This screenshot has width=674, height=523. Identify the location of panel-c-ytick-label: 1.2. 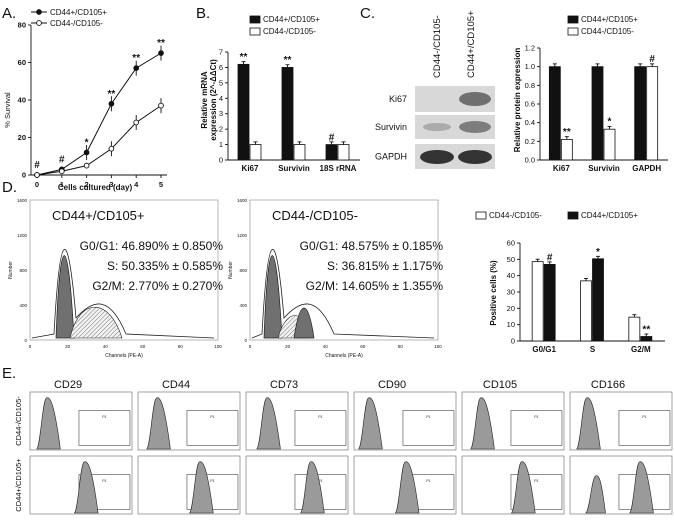
(530, 48).